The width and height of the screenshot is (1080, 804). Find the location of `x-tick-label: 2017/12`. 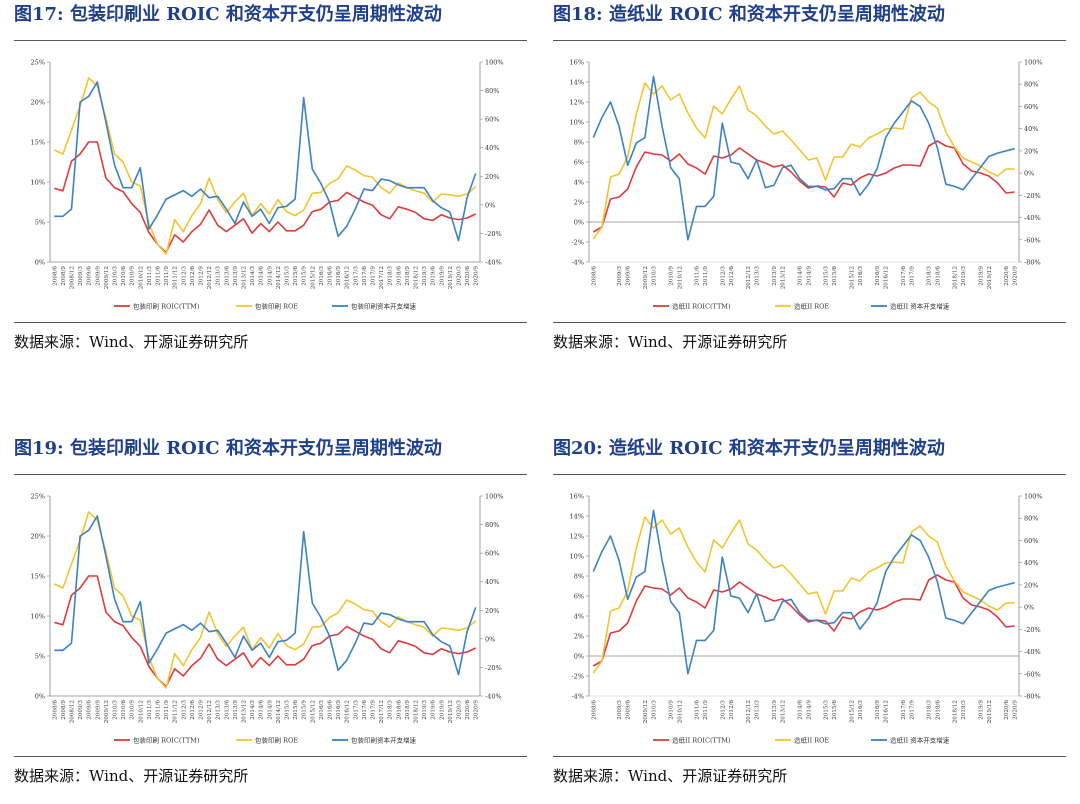

x-tick-label: 2017/12 is located at coordinates (382, 712).